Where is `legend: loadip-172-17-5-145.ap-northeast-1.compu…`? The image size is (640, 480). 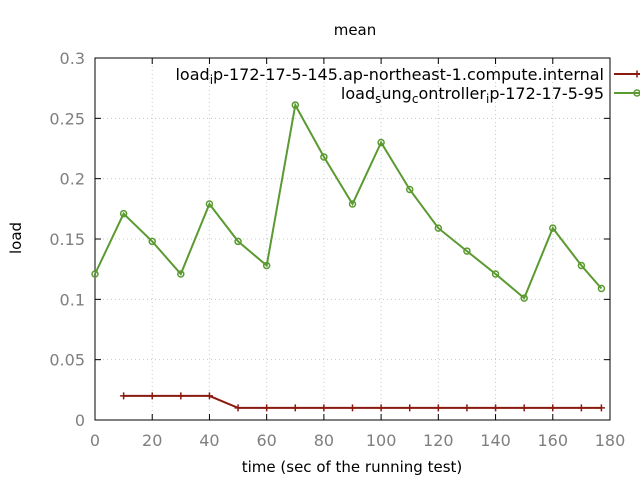 legend: loadip-172-17-5-145.ap-northeast-1.compu… is located at coordinates (407, 85).